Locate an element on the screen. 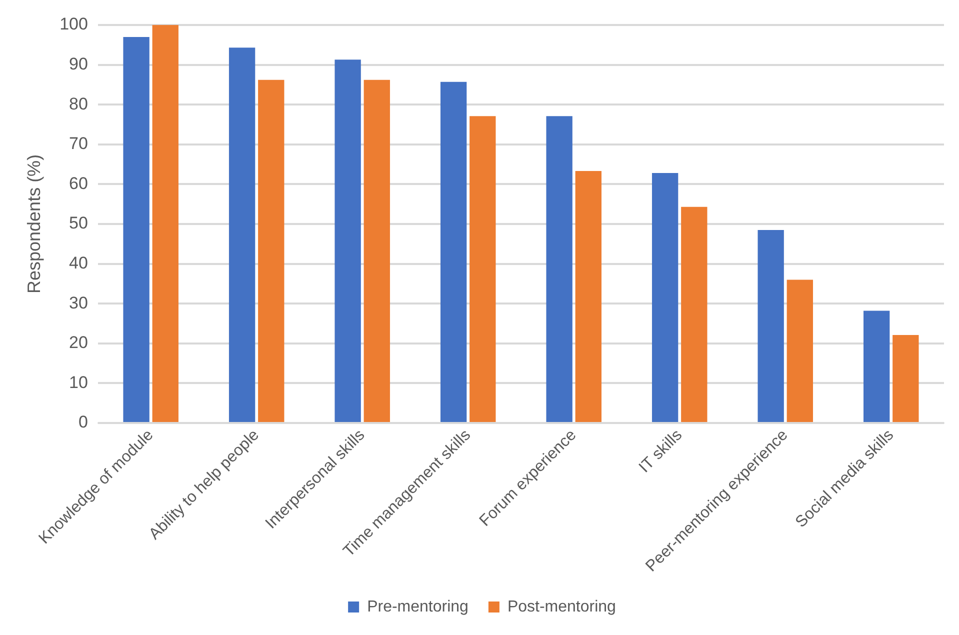 This screenshot has width=959, height=635. y-tick-label: 50 is located at coordinates (78, 223).